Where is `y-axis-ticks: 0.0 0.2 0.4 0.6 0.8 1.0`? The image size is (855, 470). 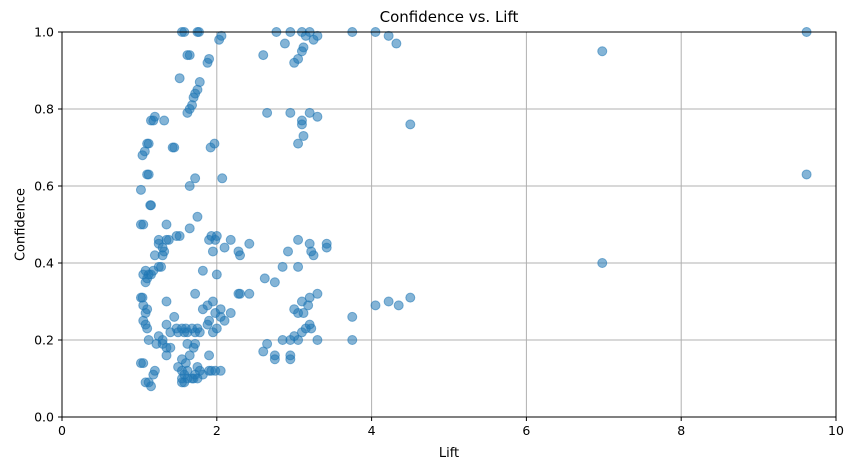 y-axis-ticks: 0.0 0.2 0.4 0.6 0.8 1.0 is located at coordinates (48, 225).